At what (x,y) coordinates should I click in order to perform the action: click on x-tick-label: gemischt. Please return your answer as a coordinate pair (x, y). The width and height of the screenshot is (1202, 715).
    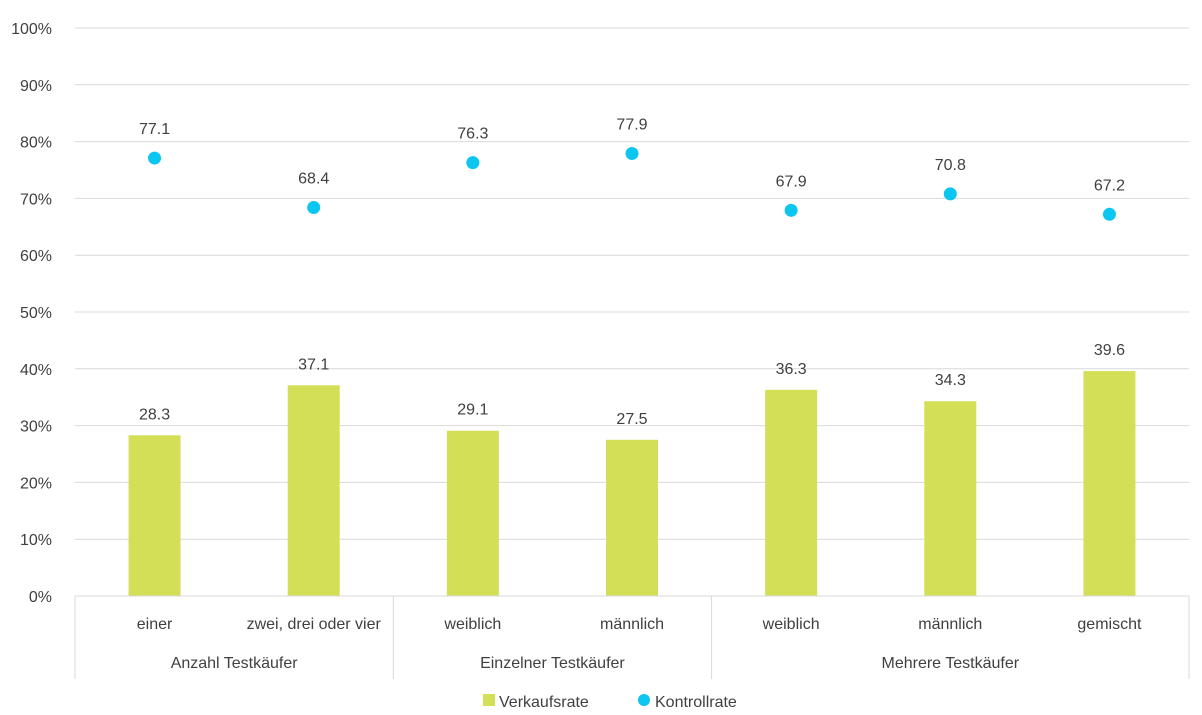
    Looking at the image, I should click on (1109, 624).